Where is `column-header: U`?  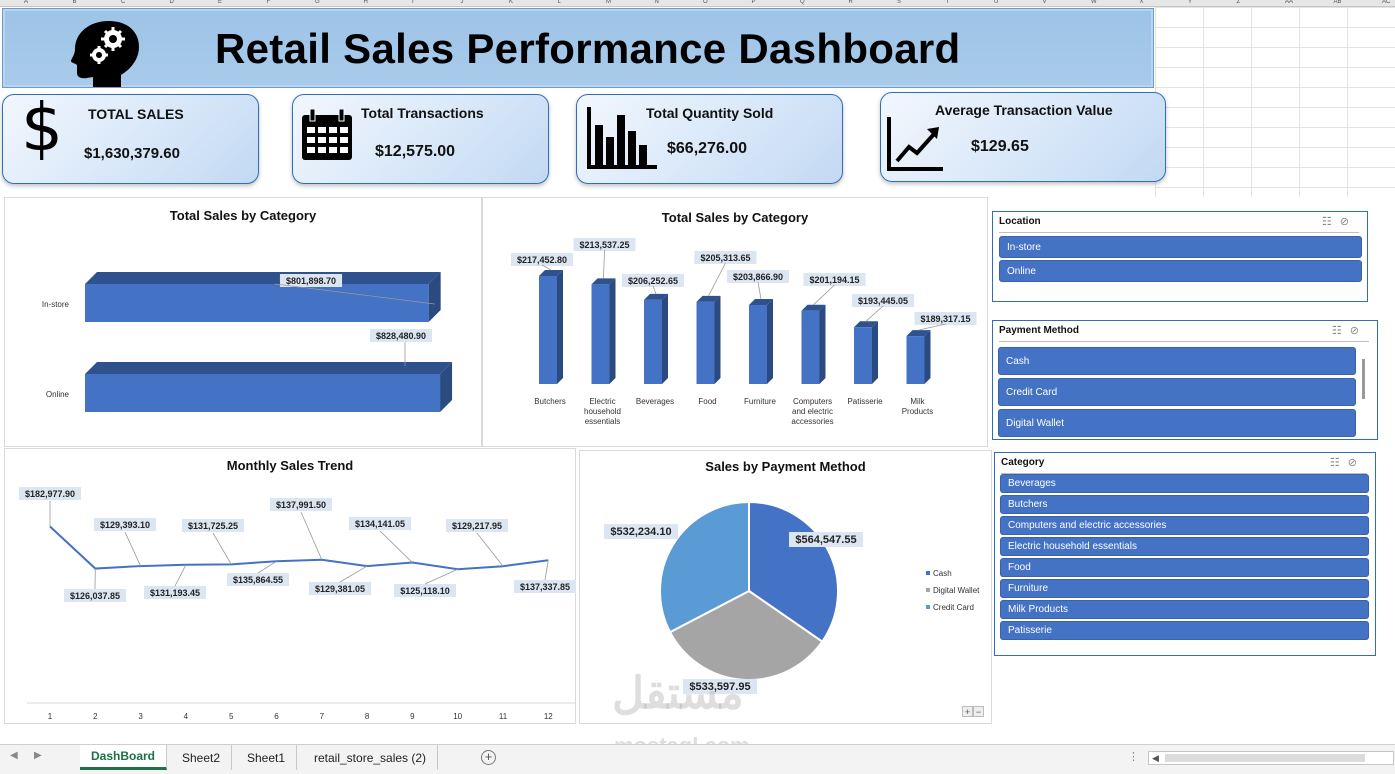
column-header: U is located at coordinates (996, 2).